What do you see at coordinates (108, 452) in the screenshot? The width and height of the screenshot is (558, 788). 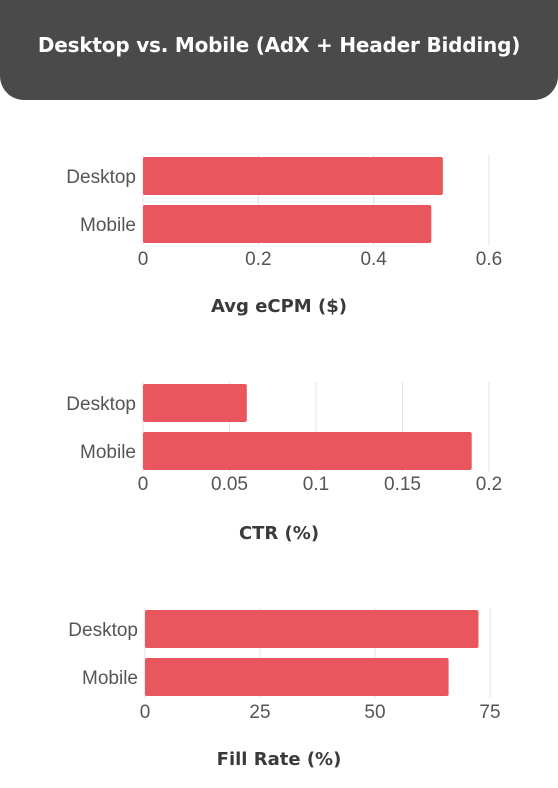 I see `ctr-category-label: Mobile` at bounding box center [108, 452].